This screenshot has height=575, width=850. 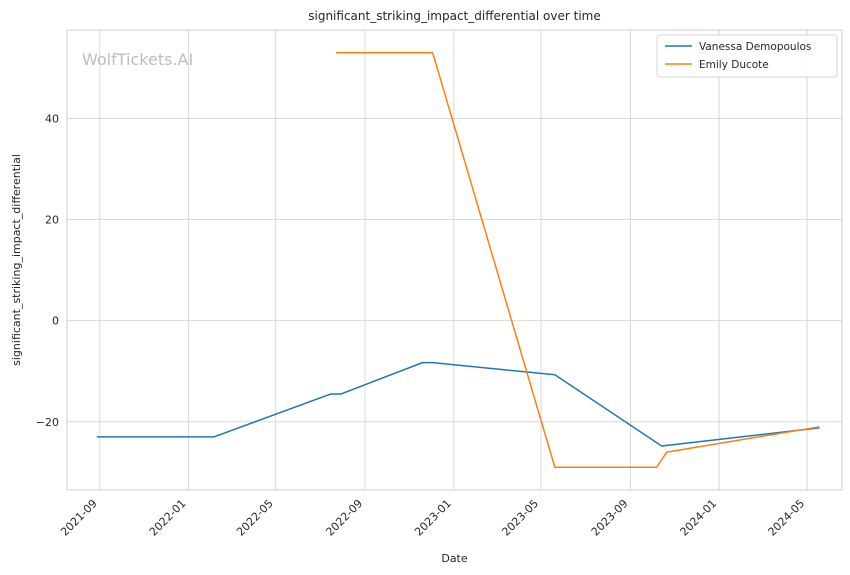 What do you see at coordinates (55, 321) in the screenshot?
I see `y-tick-label: 0` at bounding box center [55, 321].